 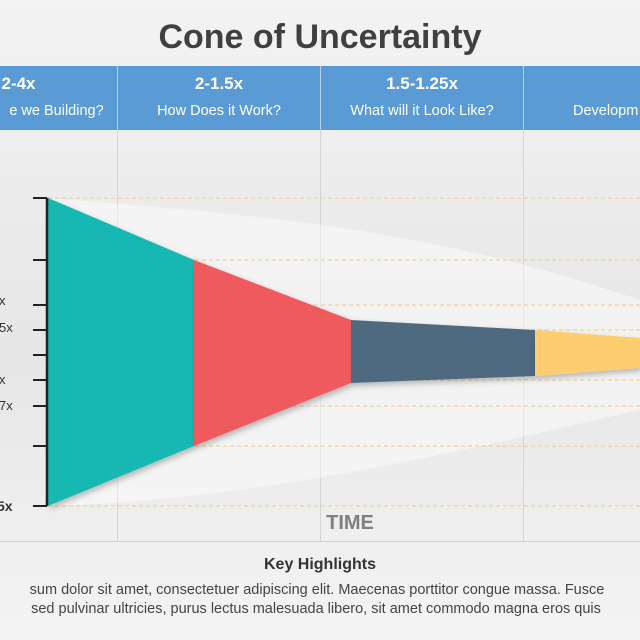 What do you see at coordinates (219, 111) in the screenshot?
I see `phase-question: How Does it Work?` at bounding box center [219, 111].